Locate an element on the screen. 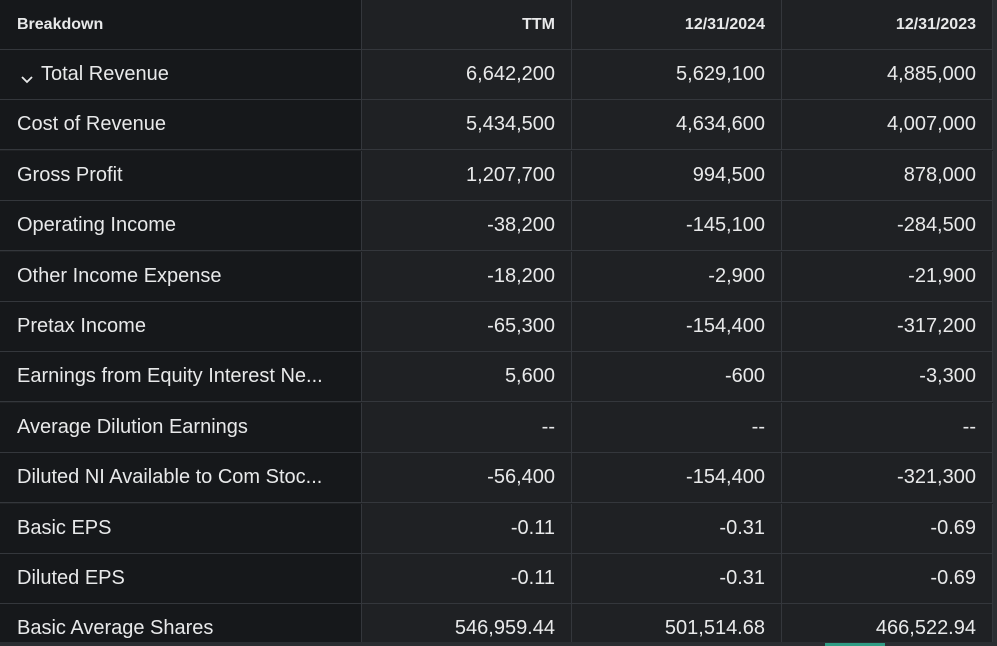 The image size is (997, 646). row-value-cell: 6,642,200 is located at coordinates (467, 74).